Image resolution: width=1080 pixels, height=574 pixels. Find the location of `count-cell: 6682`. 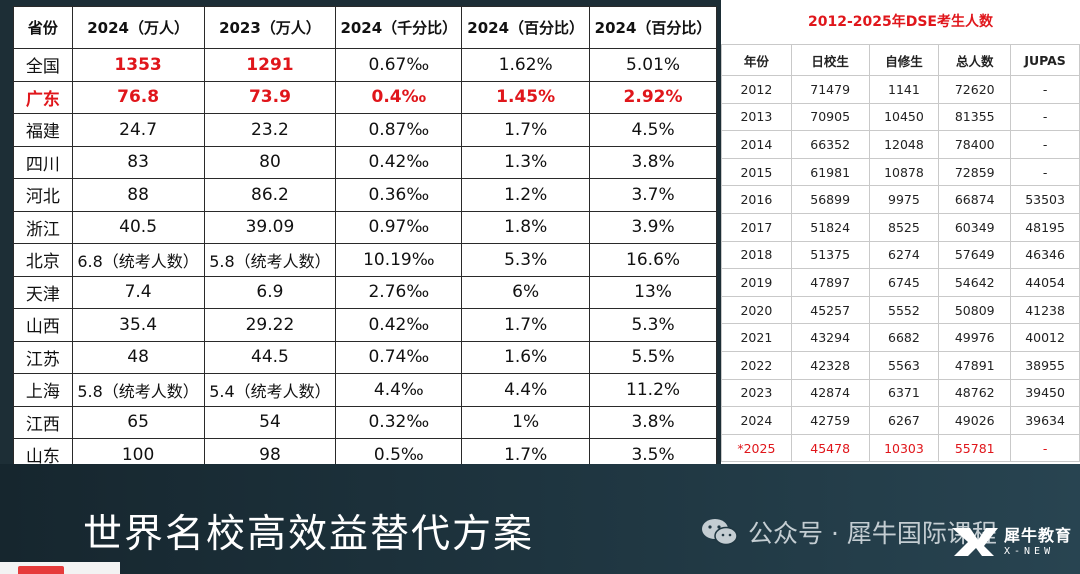

count-cell: 6682 is located at coordinates (904, 337).